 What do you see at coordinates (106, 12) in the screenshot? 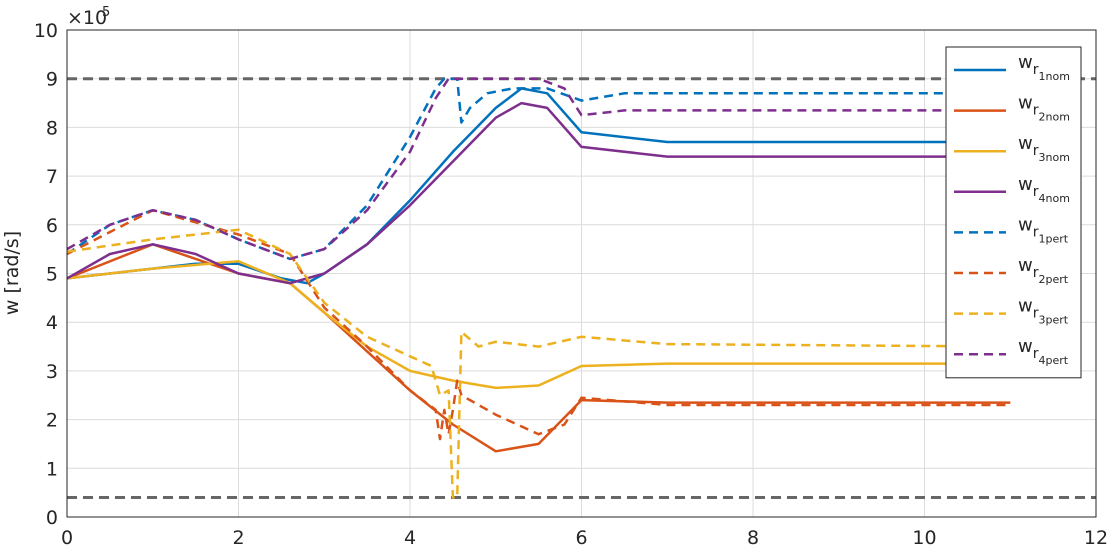
I see `exponent-power: 5` at bounding box center [106, 12].